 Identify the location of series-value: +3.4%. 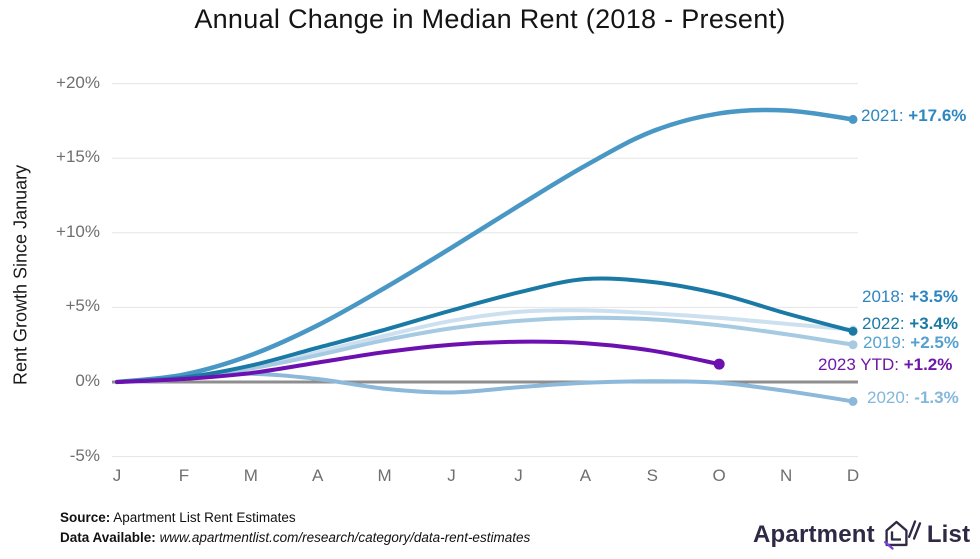
(933, 323).